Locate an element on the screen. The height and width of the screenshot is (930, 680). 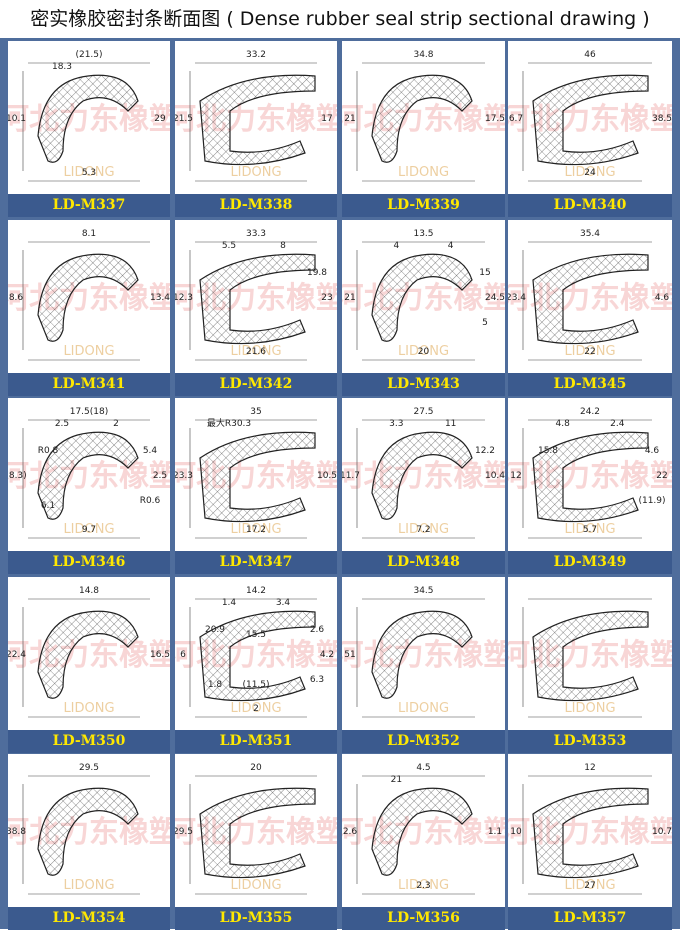
drawing: 河北力东橡塑 LIDONG 8.1 8.6 13.4 is located at coordinates (89, 295).